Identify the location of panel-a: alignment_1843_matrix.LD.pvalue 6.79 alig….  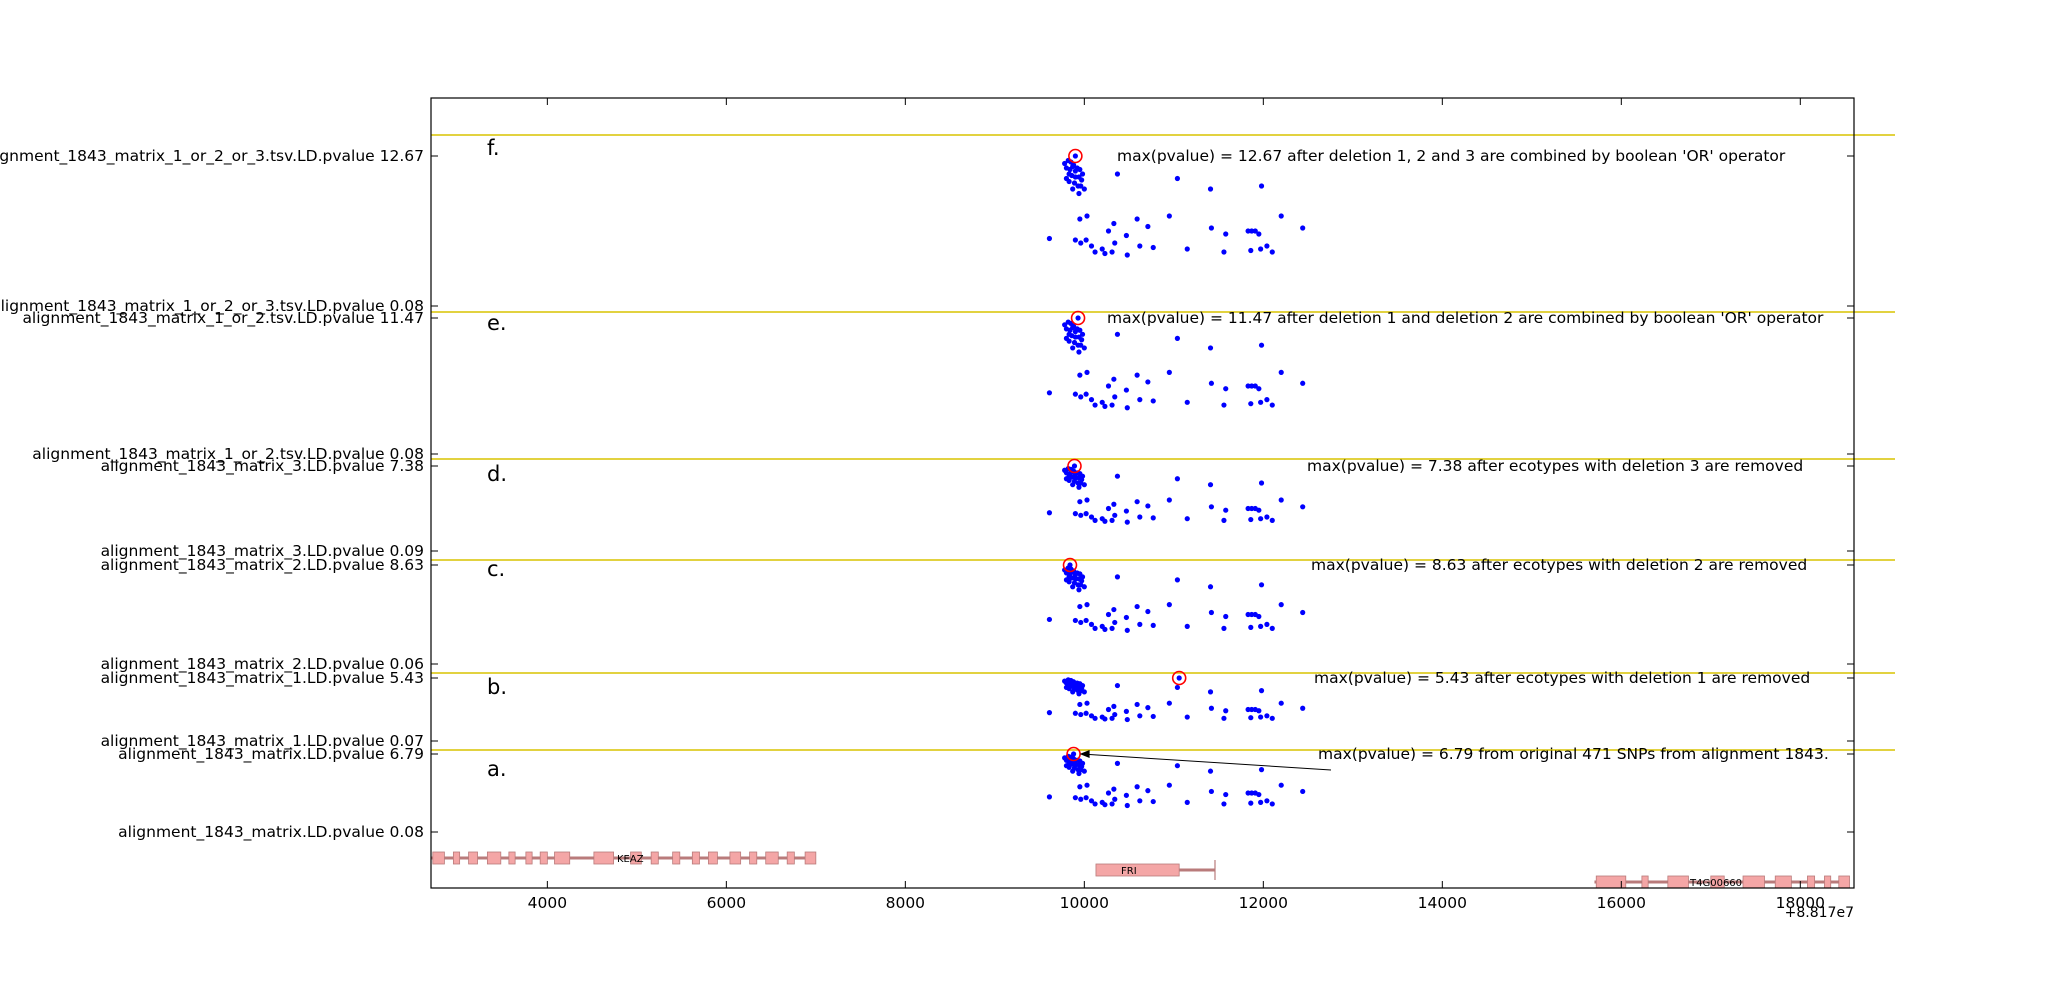
(1006, 793).